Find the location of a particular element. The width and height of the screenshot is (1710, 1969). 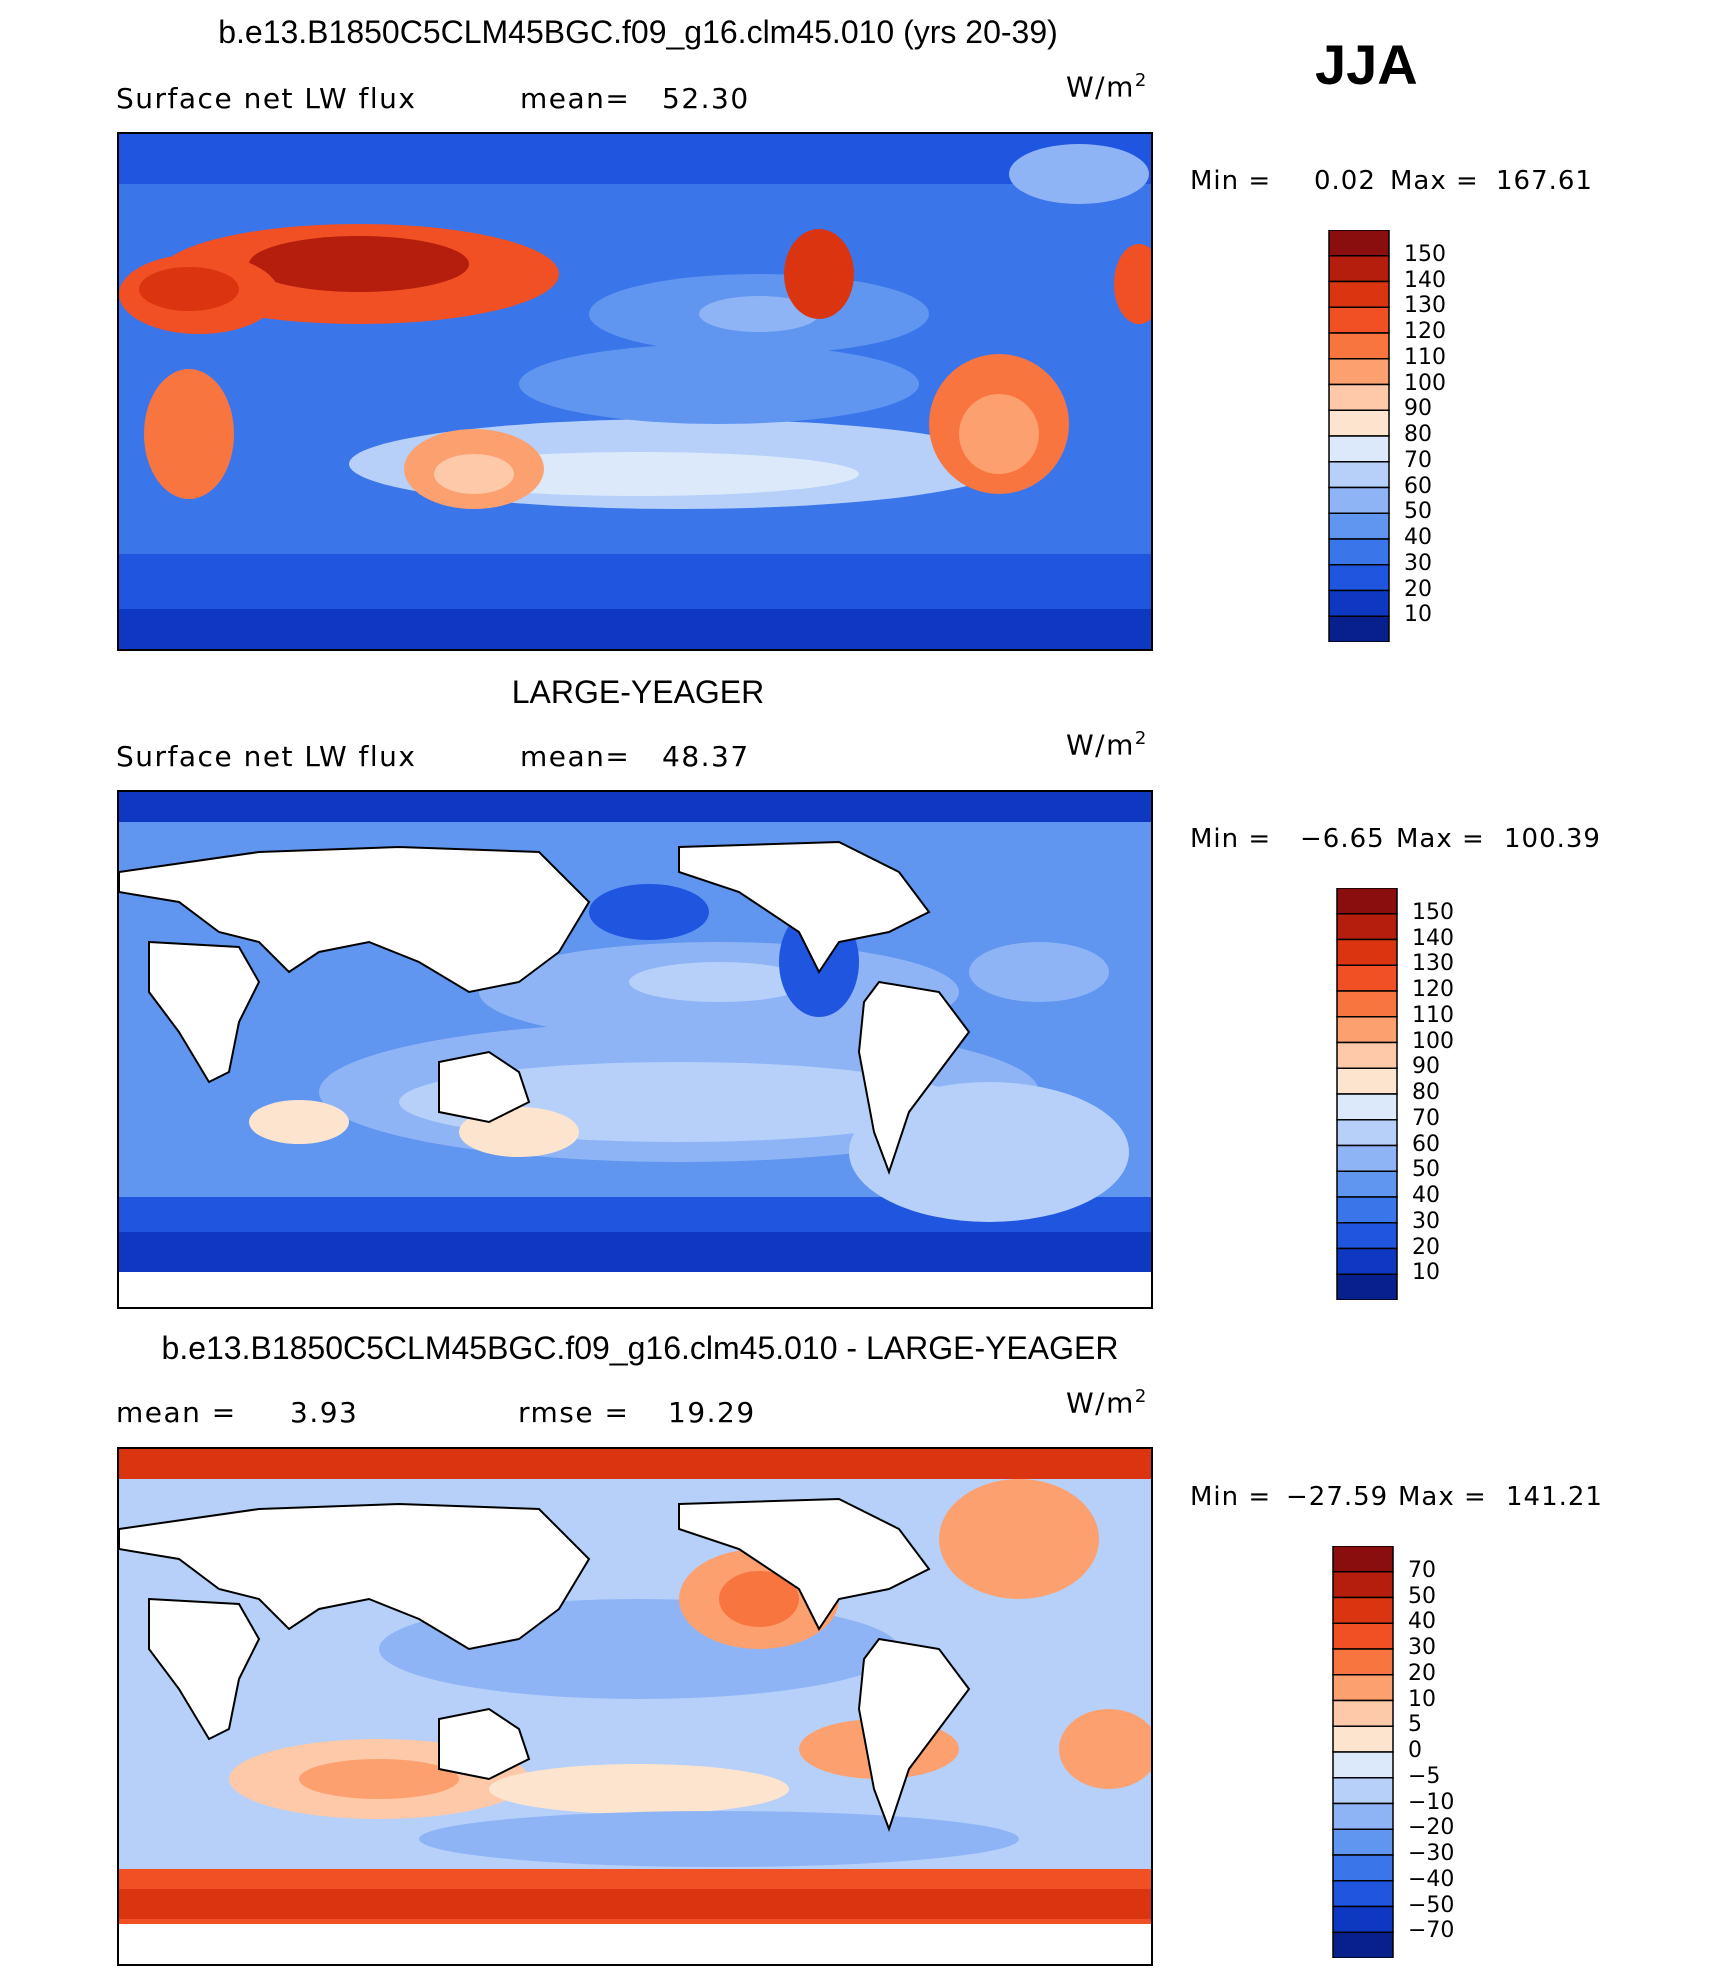

colorbar-tick-label: 150 is located at coordinates (1433, 912).